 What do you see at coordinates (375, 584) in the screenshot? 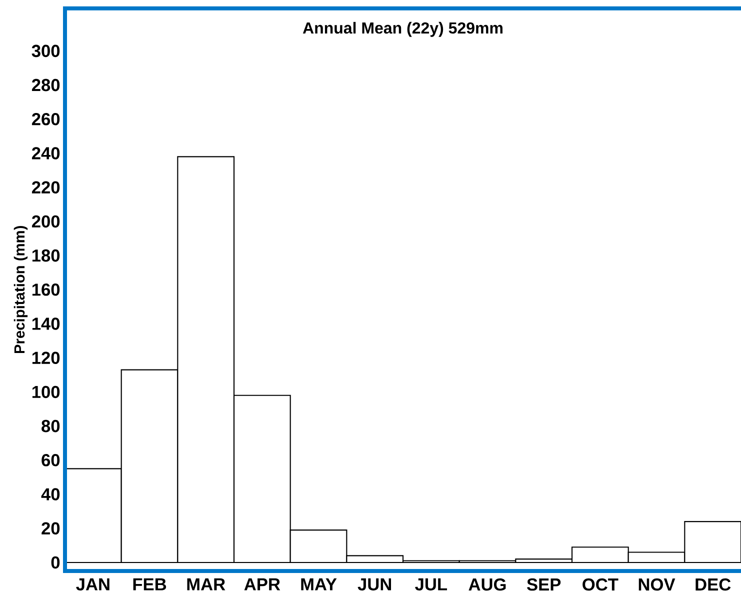
I see `x-tick-label: JUN` at bounding box center [375, 584].